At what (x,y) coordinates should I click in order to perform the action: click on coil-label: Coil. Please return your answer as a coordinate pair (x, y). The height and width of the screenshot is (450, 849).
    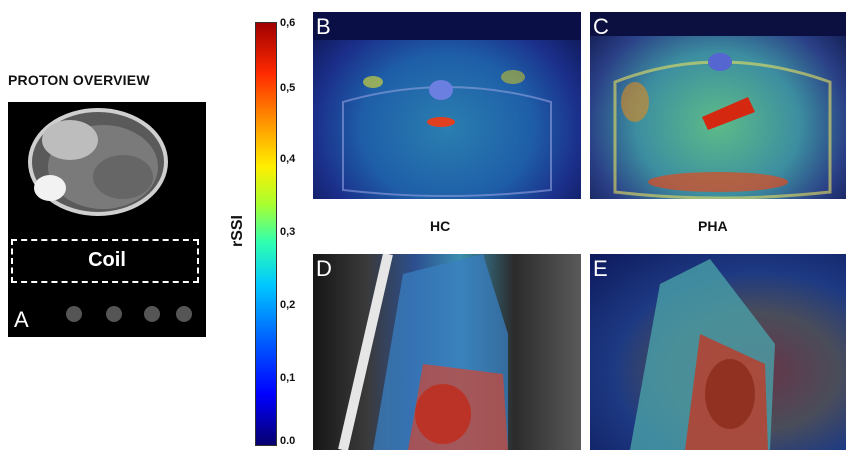
    Looking at the image, I should click on (107, 260).